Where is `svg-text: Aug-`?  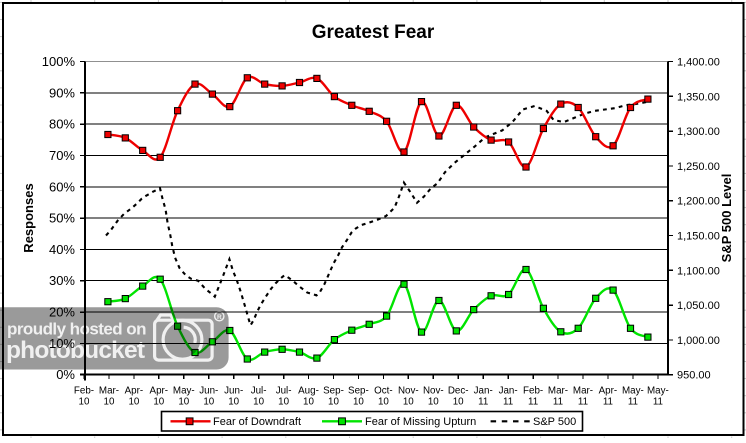 svg-text: Aug- is located at coordinates (308, 391).